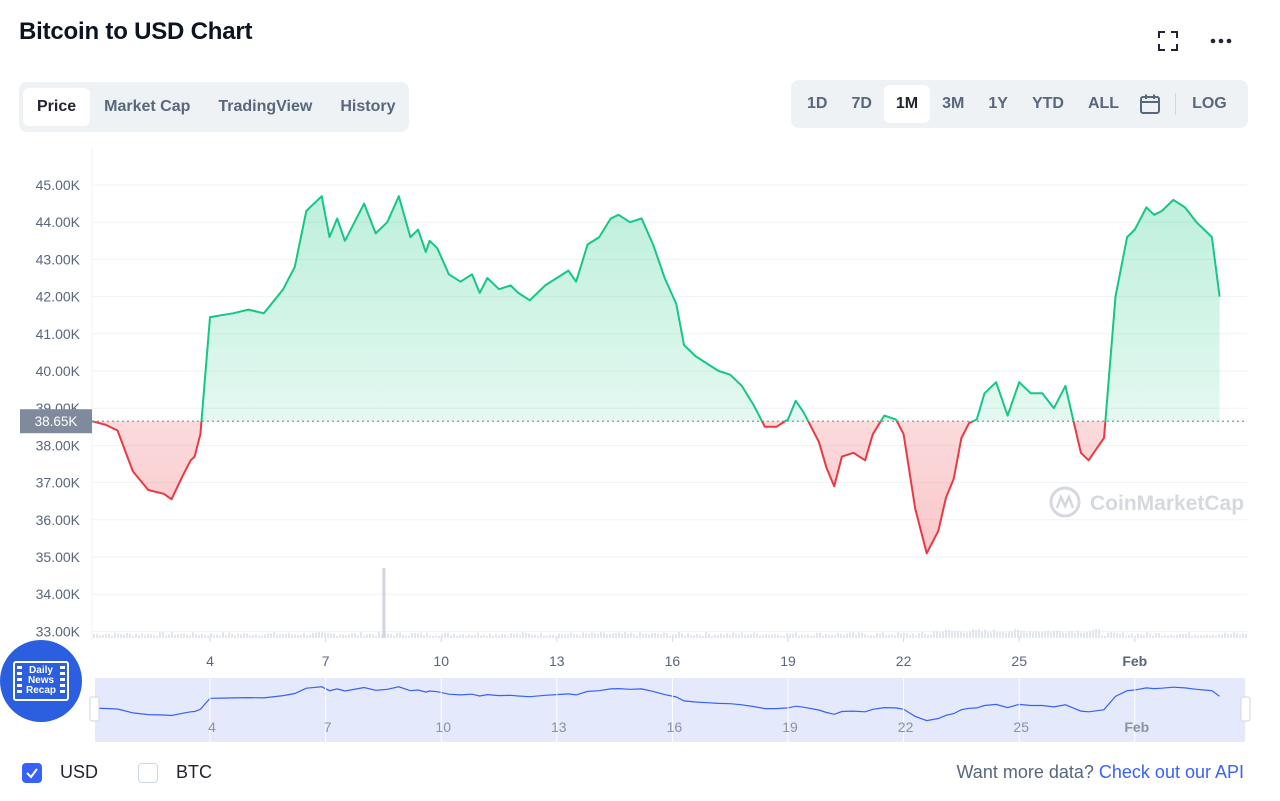 This screenshot has height=801, width=1280. I want to click on log-toggle: LOG, so click(1209, 103).